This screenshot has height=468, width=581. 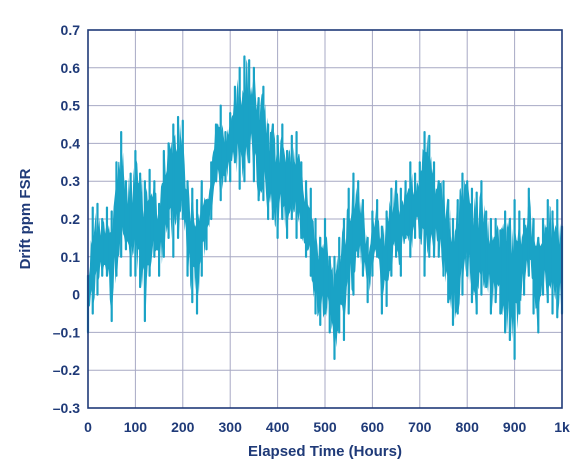 I want to click on y-axis-title: Drift ppm FSR, so click(x=25, y=218).